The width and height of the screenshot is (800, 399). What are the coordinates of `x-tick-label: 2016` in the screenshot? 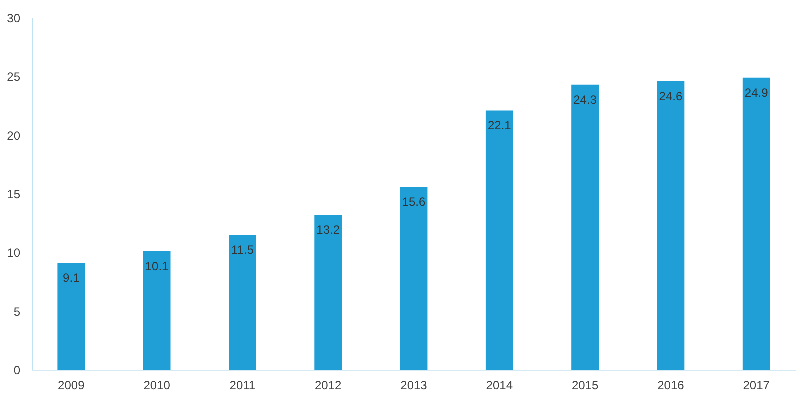 It's located at (671, 385).